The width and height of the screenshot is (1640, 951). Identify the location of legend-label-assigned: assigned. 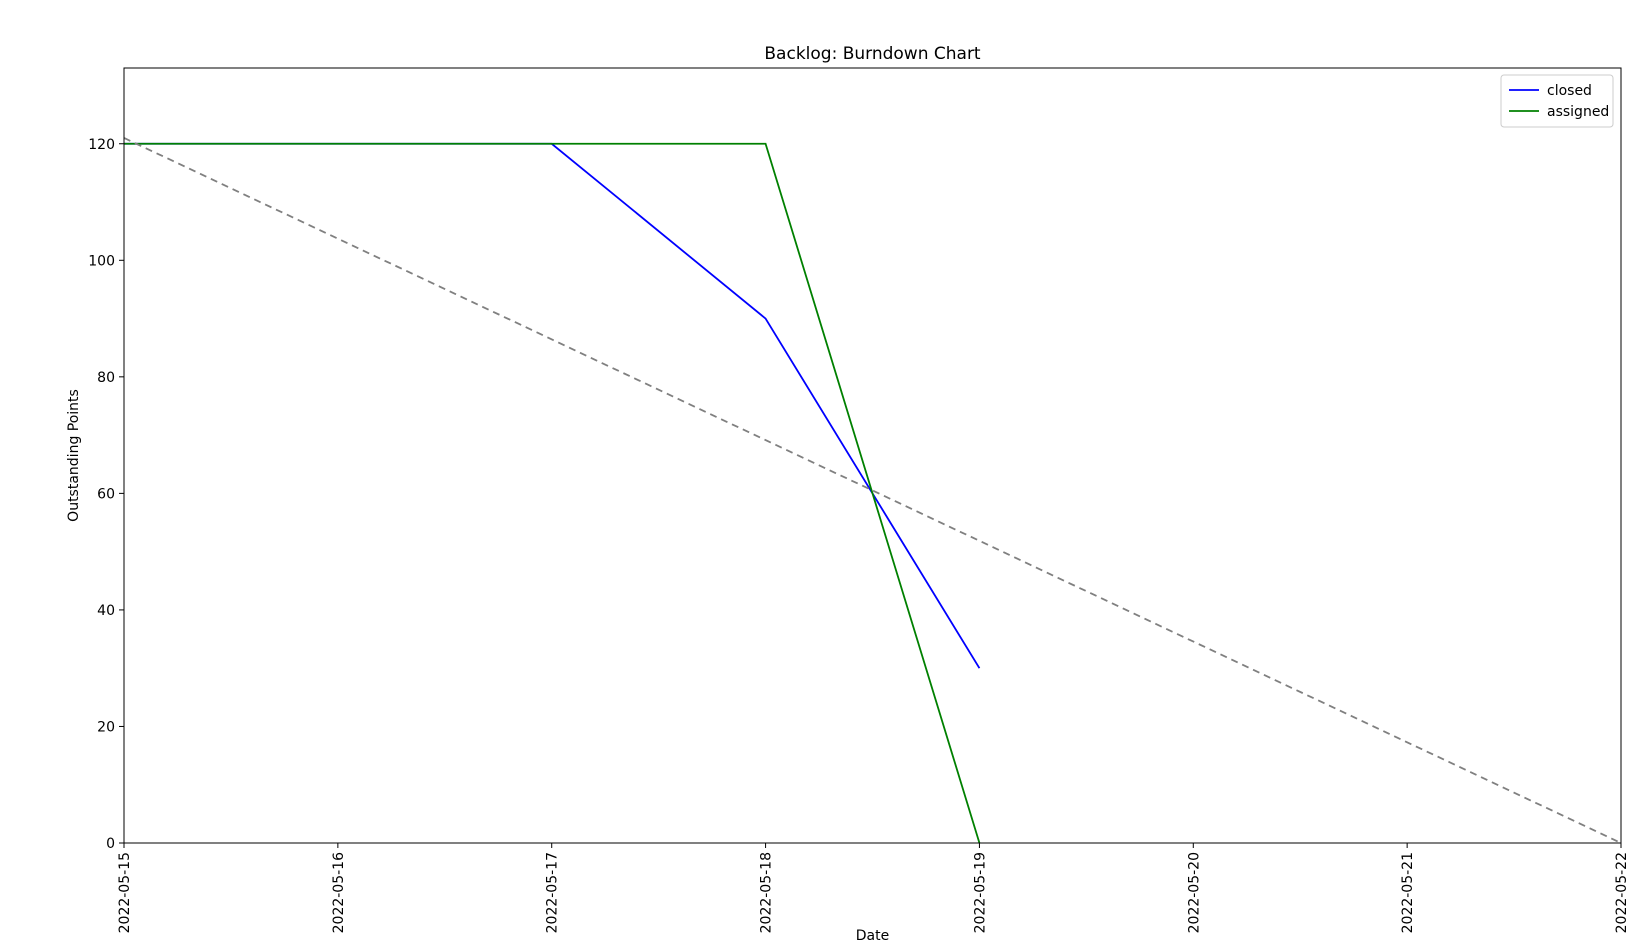
(1578, 112).